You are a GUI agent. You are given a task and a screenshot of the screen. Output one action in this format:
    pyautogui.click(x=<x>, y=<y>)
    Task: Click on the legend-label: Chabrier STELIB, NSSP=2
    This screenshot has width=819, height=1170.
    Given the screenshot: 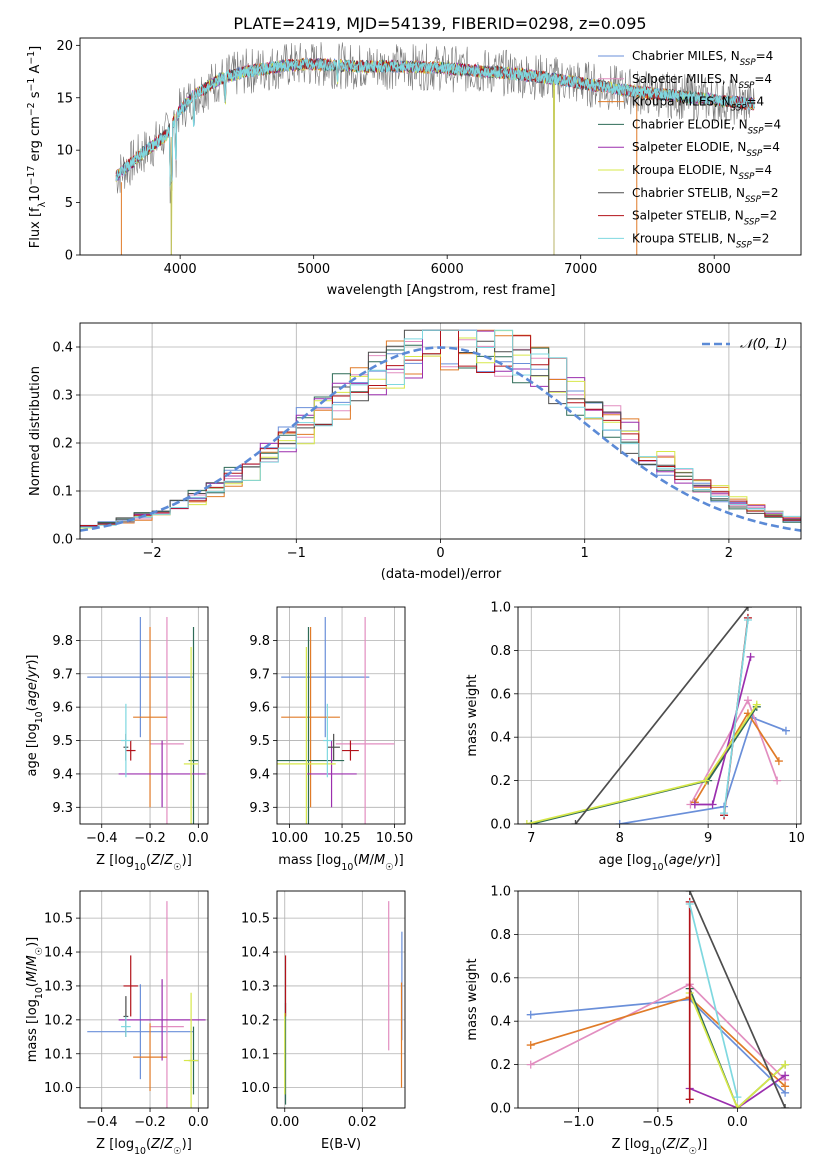 What is the action you would take?
    pyautogui.click(x=705, y=195)
    